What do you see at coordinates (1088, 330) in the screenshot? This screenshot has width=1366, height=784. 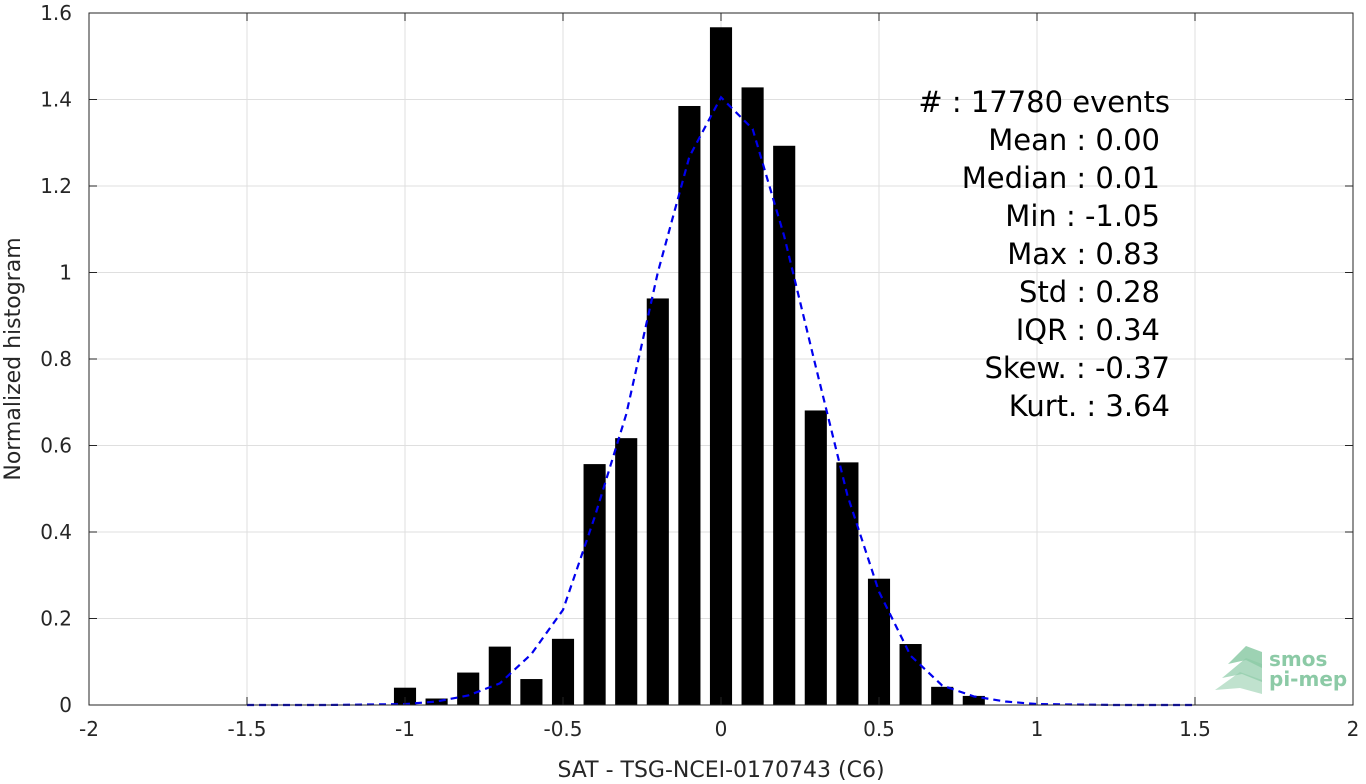 I see `stat-line: IQR : 0.34` at bounding box center [1088, 330].